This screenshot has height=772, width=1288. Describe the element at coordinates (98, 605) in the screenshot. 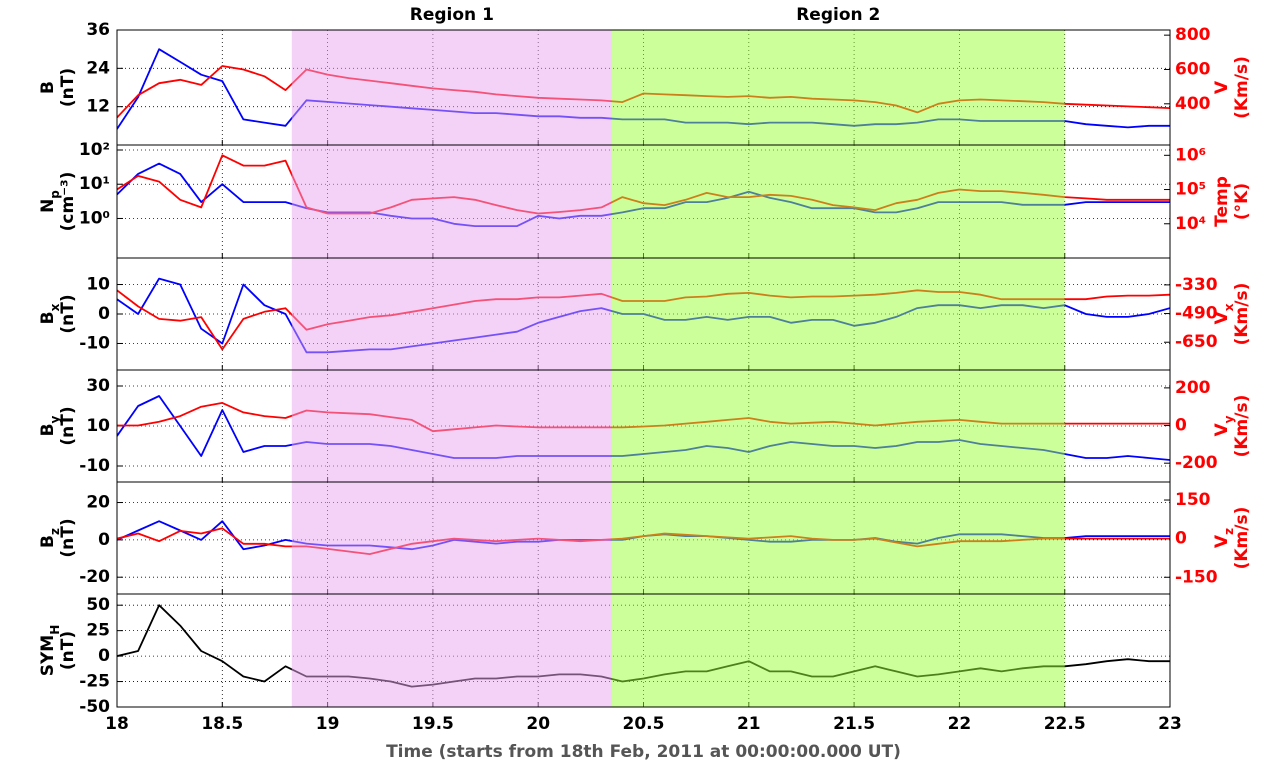

I see `y-tick-label: 50` at that location.